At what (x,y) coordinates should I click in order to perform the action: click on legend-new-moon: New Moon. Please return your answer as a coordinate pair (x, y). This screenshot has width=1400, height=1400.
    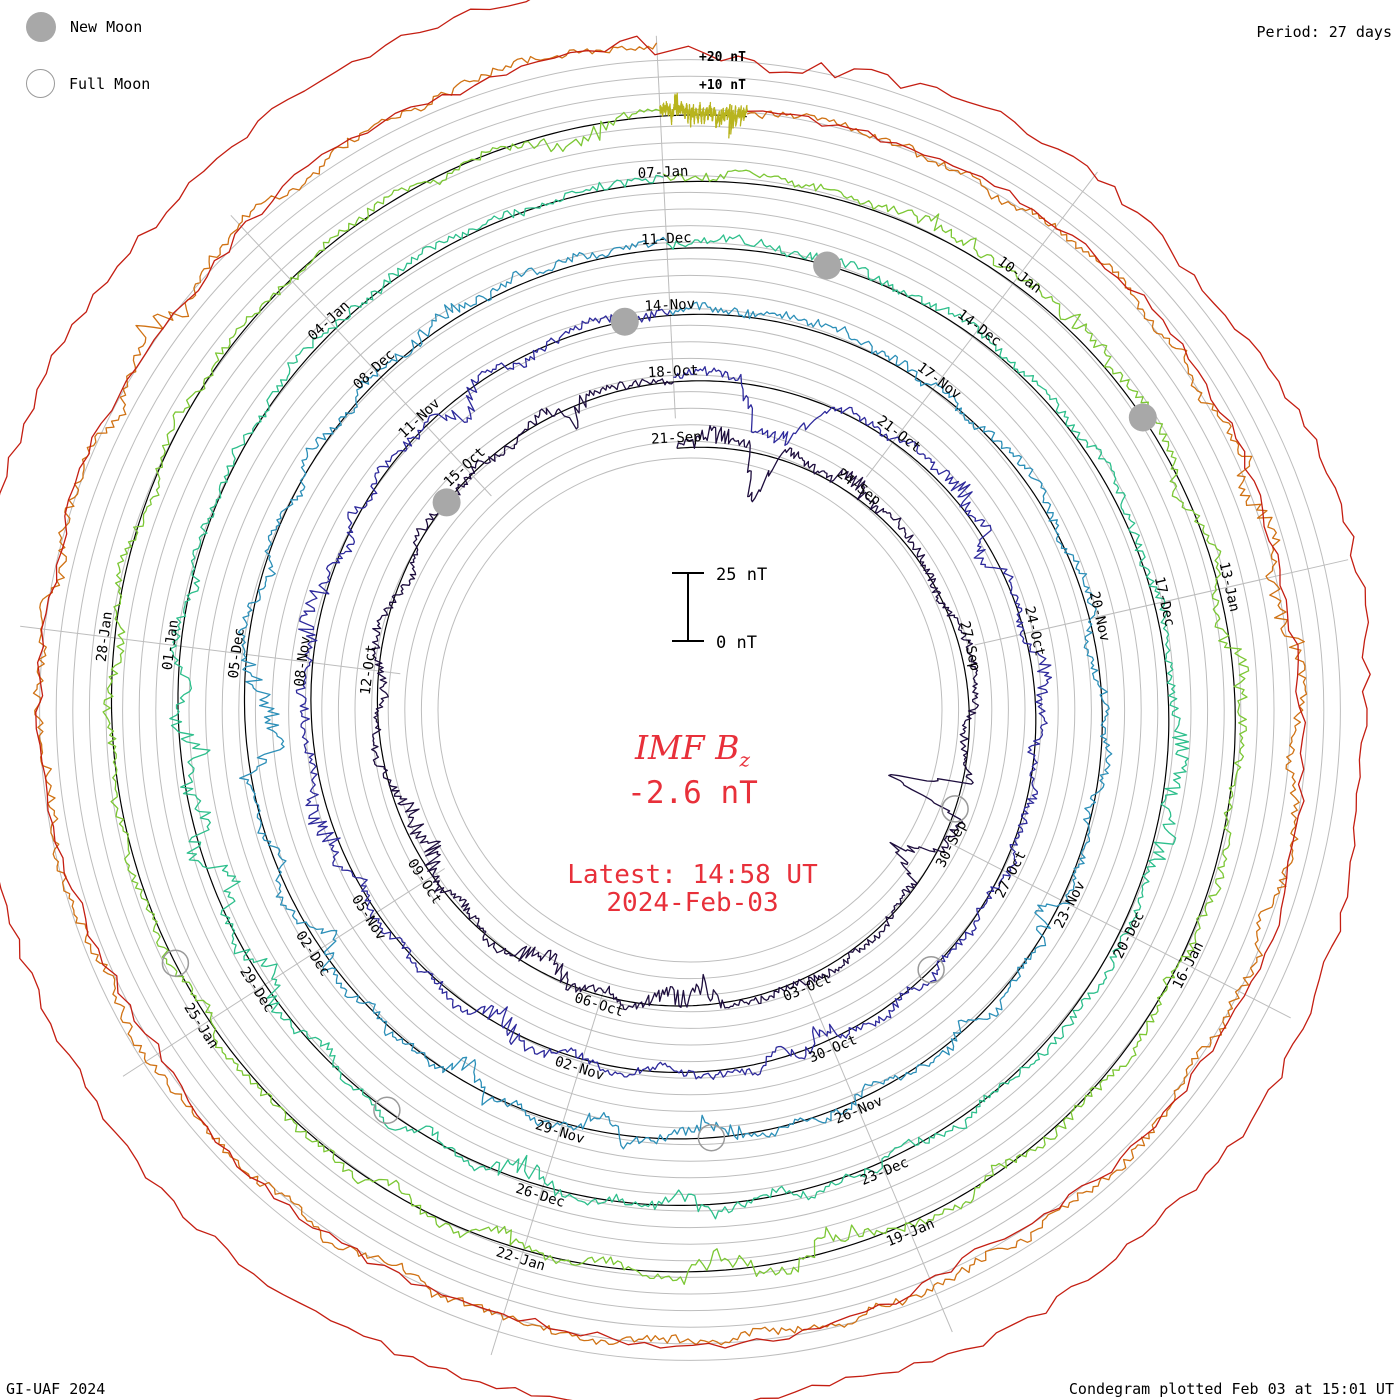
    Looking at the image, I should click on (84, 27).